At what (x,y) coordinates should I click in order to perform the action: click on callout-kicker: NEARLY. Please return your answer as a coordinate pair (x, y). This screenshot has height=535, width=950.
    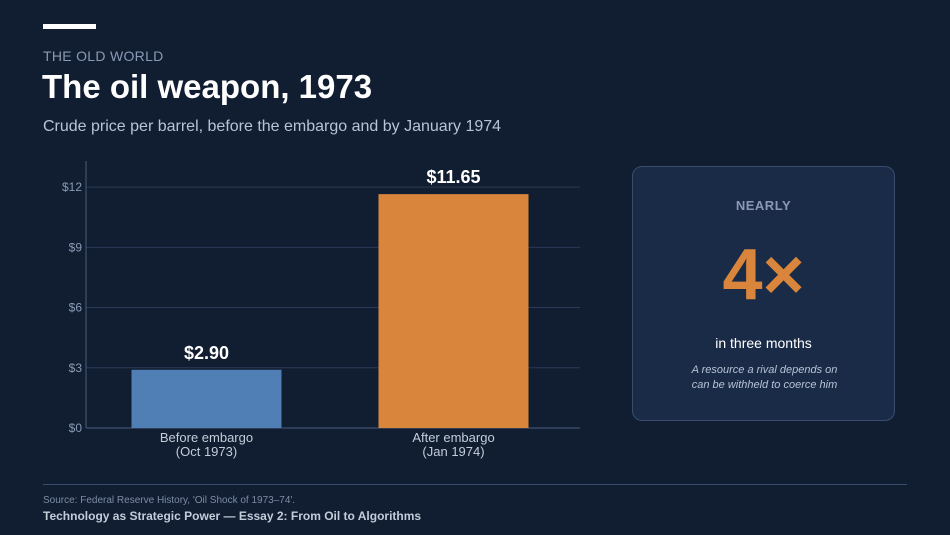
    Looking at the image, I should click on (763, 205).